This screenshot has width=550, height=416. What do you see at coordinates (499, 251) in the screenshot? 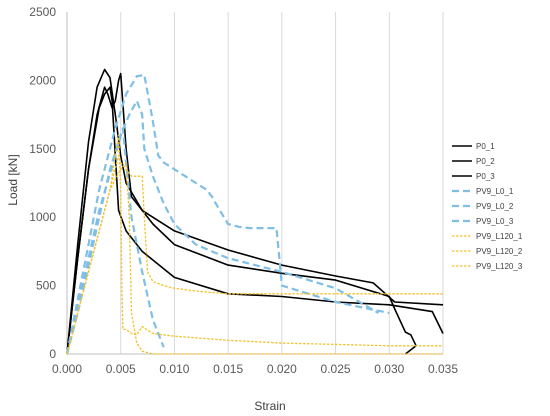
I see `legend-label: PV9_L120_2` at bounding box center [499, 251].